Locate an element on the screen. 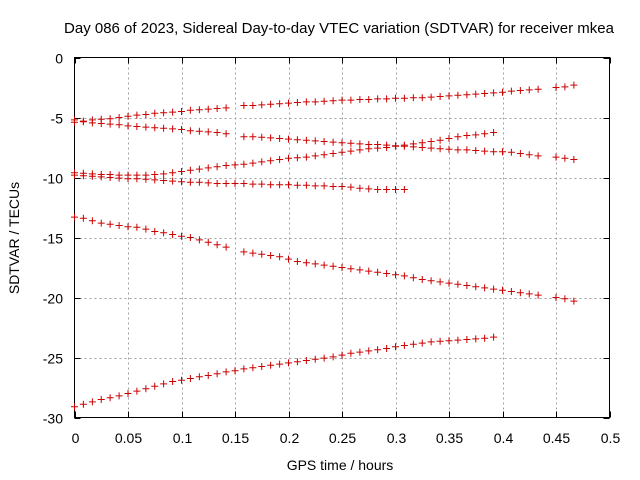  y-tick-label: -25 is located at coordinates (53, 359).